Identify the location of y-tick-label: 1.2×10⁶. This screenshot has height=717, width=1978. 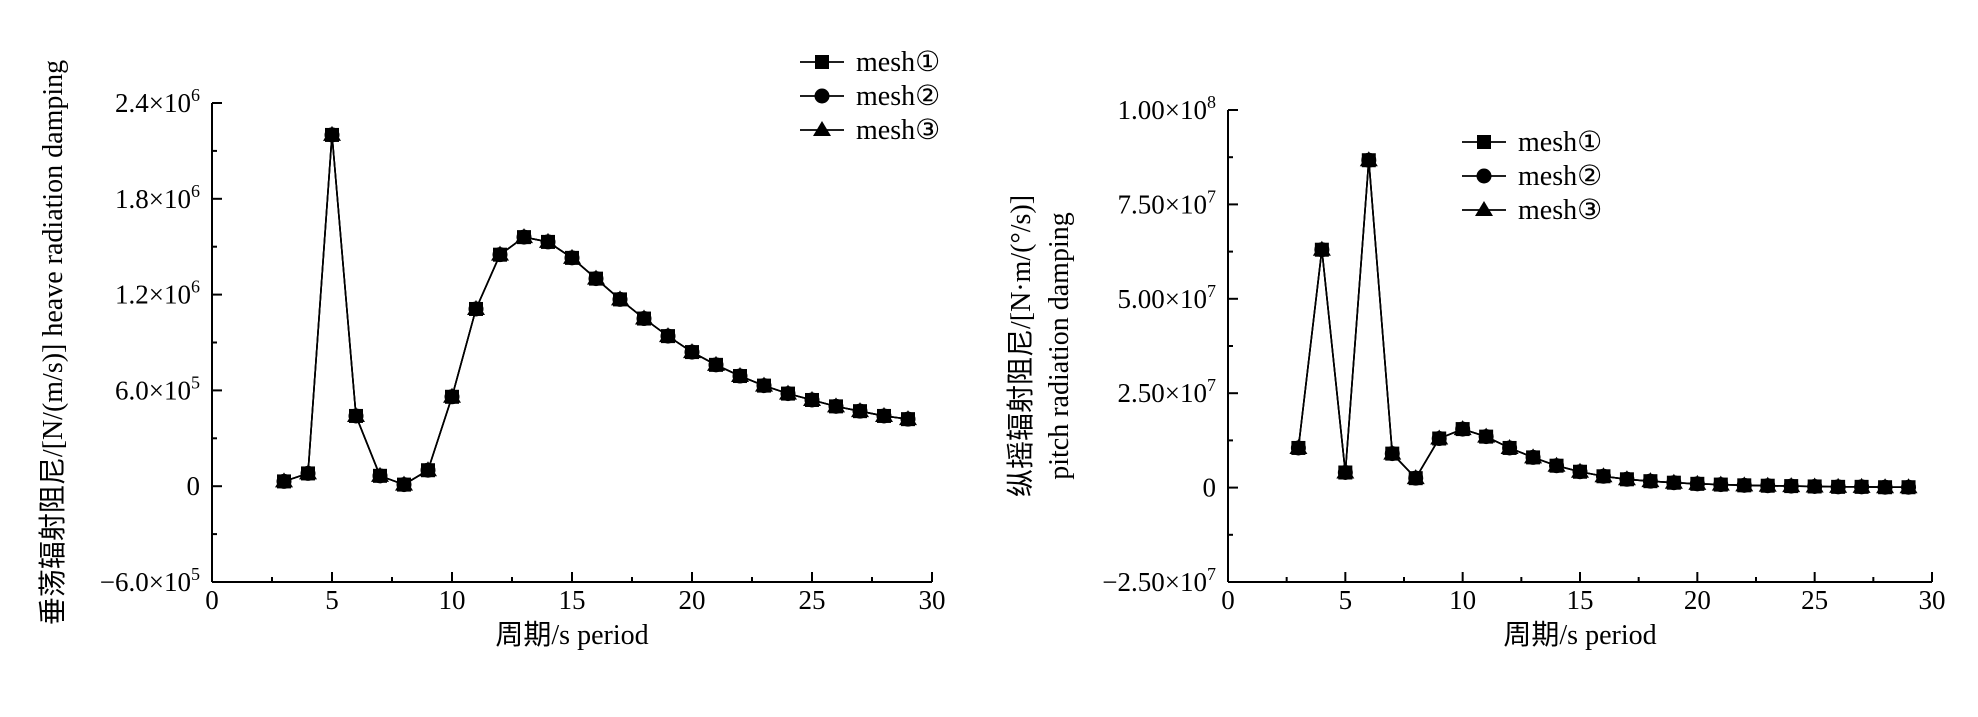
(157, 293).